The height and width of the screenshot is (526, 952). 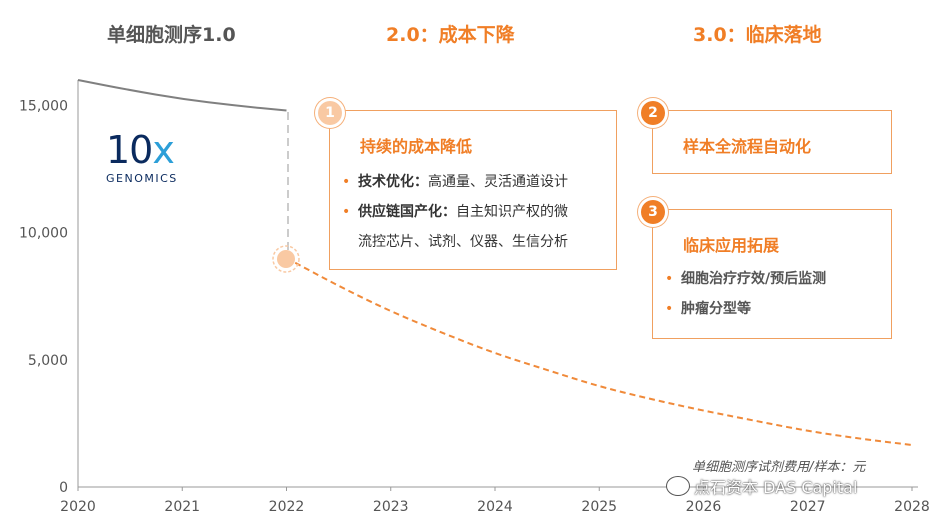 What do you see at coordinates (704, 507) in the screenshot?
I see `x-tick-label: 2026` at bounding box center [704, 507].